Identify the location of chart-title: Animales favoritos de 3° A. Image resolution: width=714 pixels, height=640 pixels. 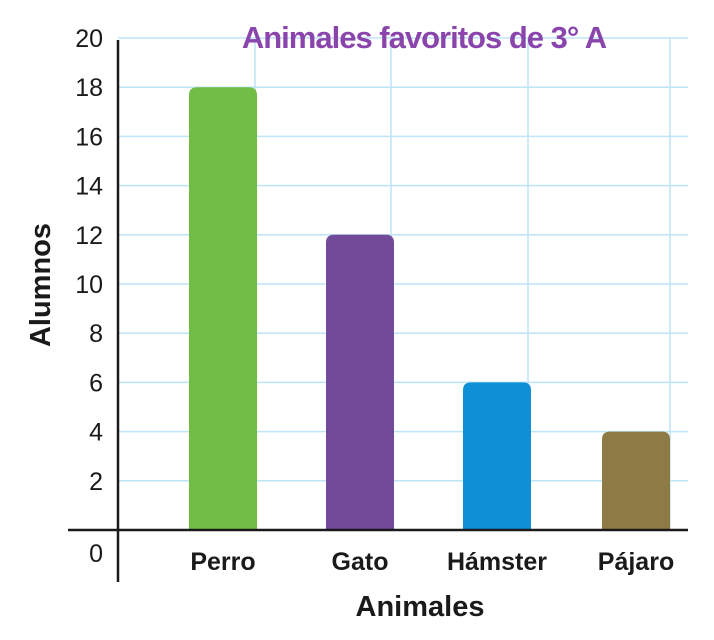
(424, 37).